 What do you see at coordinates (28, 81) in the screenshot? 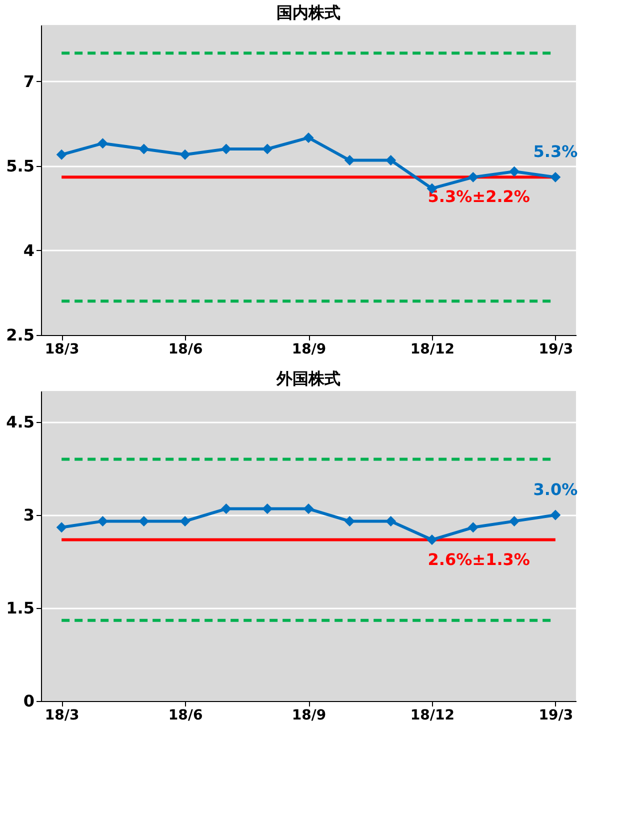
I see `y-tick-label: 7` at bounding box center [28, 81].